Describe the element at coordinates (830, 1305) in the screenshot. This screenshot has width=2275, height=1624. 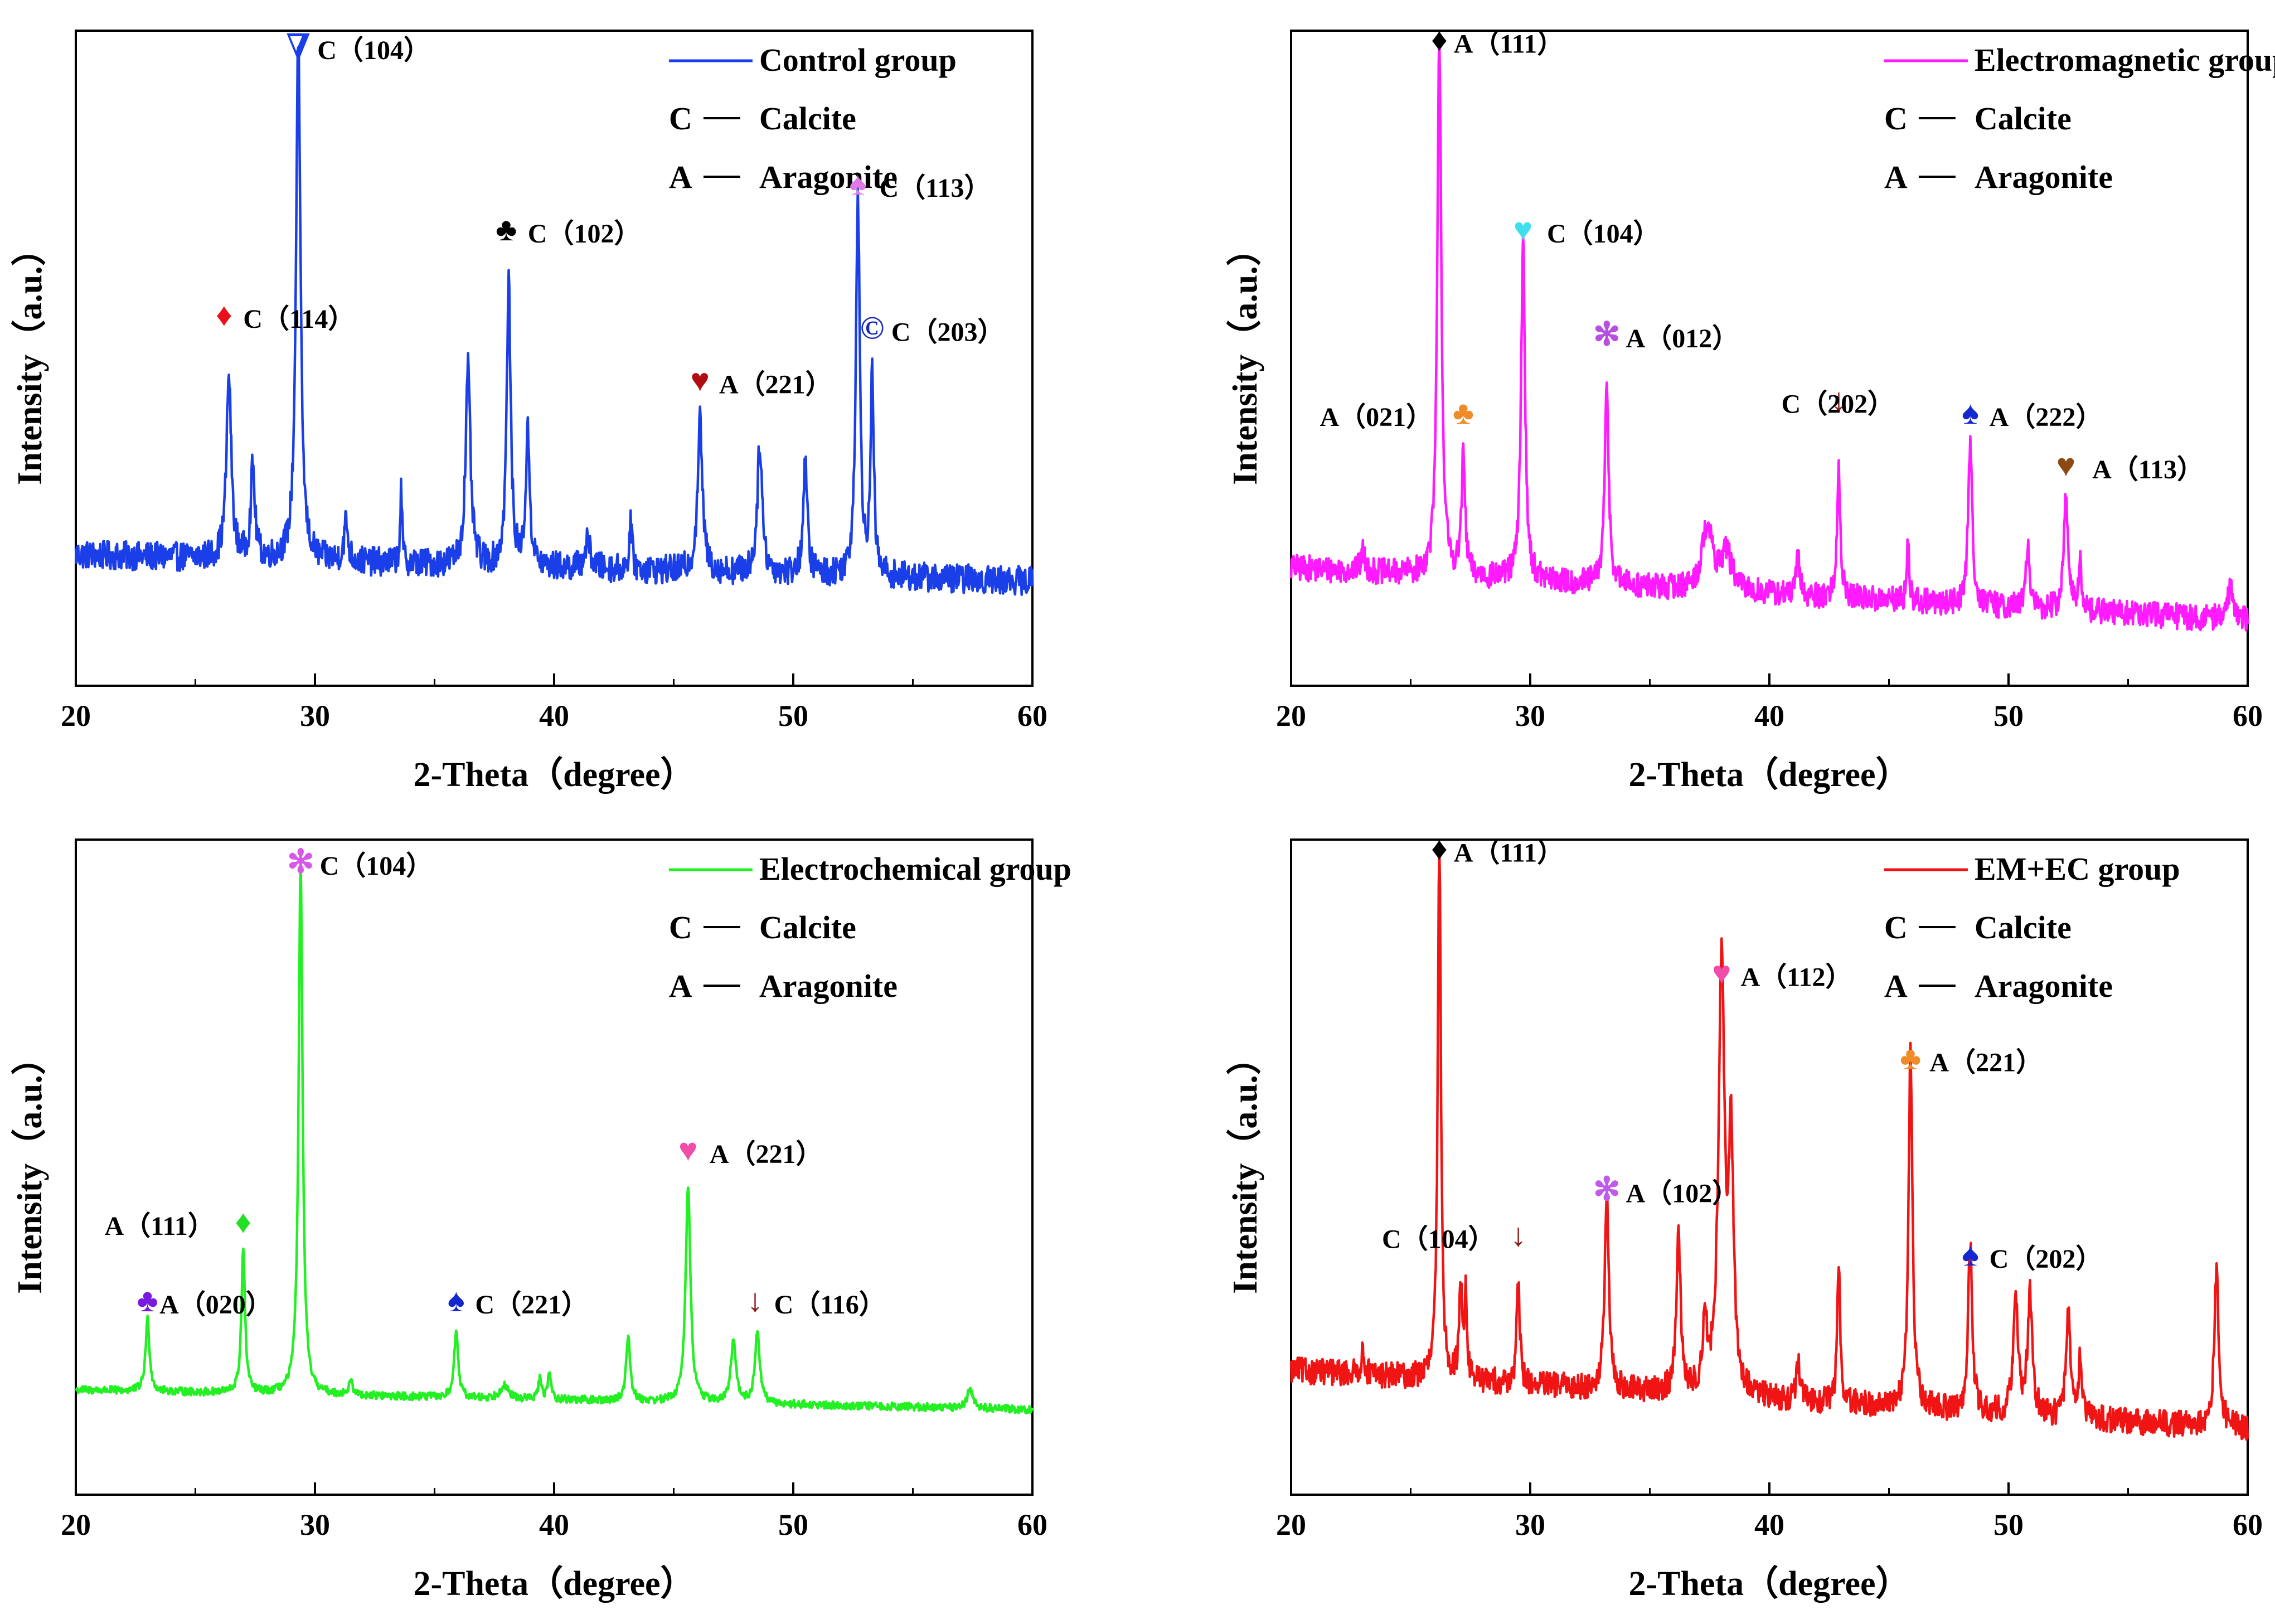
I see `peak-label: C（116）` at that location.